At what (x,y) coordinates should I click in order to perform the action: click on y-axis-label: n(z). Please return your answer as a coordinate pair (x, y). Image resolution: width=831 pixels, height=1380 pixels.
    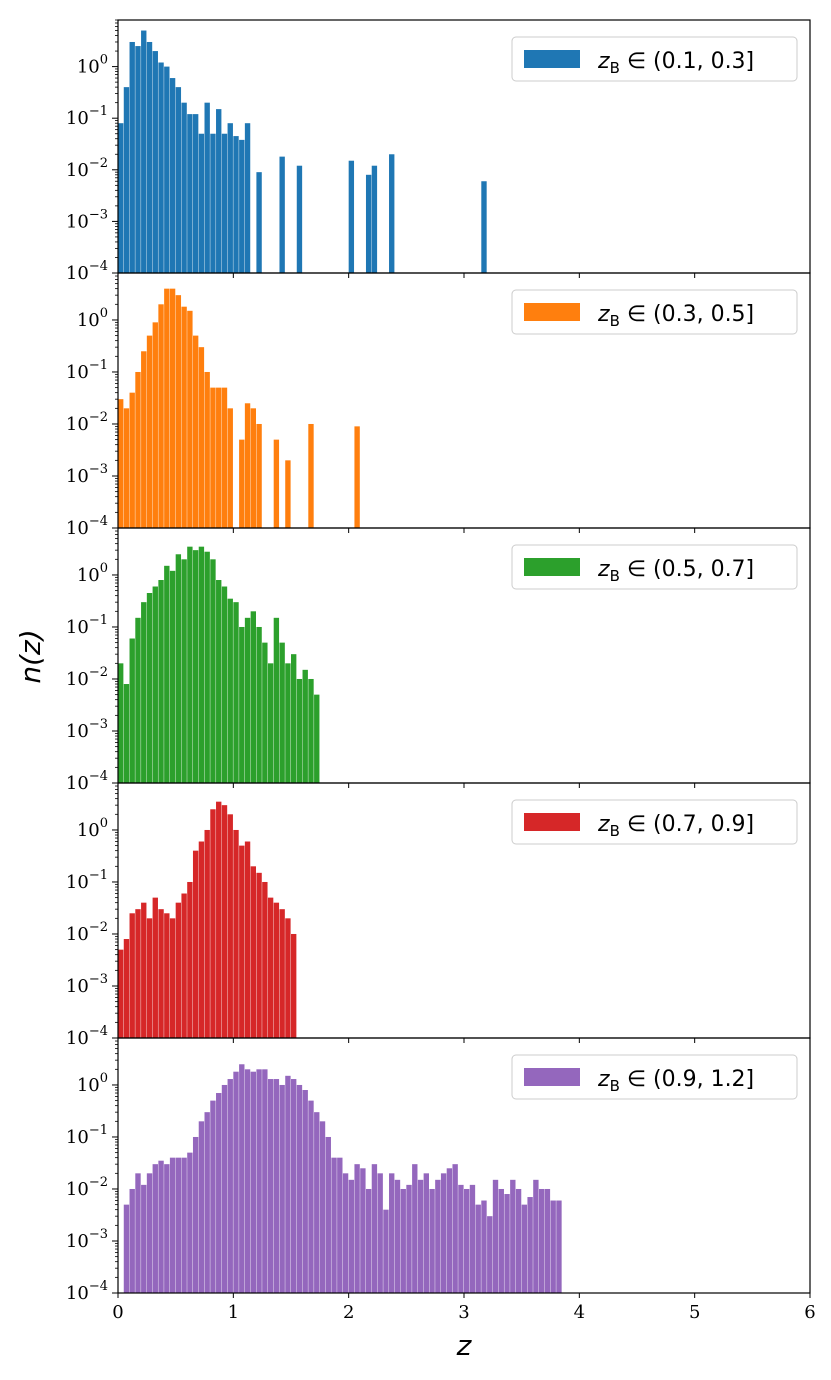
    Looking at the image, I should click on (30, 656).